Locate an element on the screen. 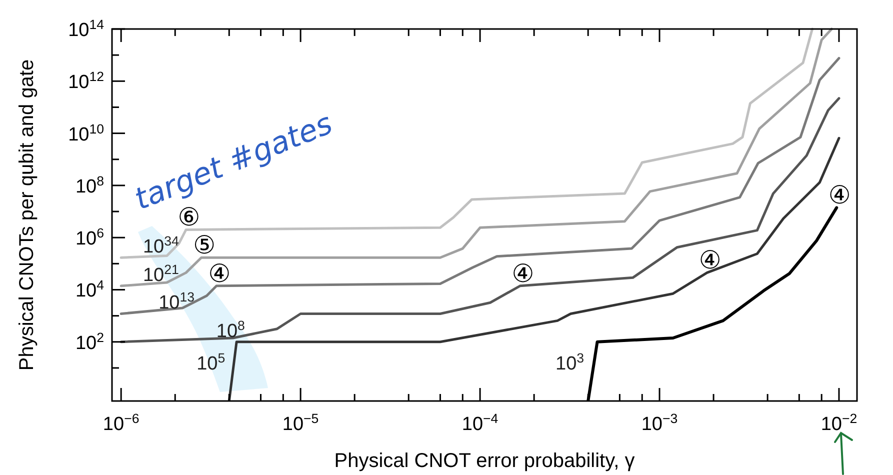 This screenshot has height=475, width=893. y-axis-title: Physical CNOTs per qubit and gate is located at coordinates (27, 215).